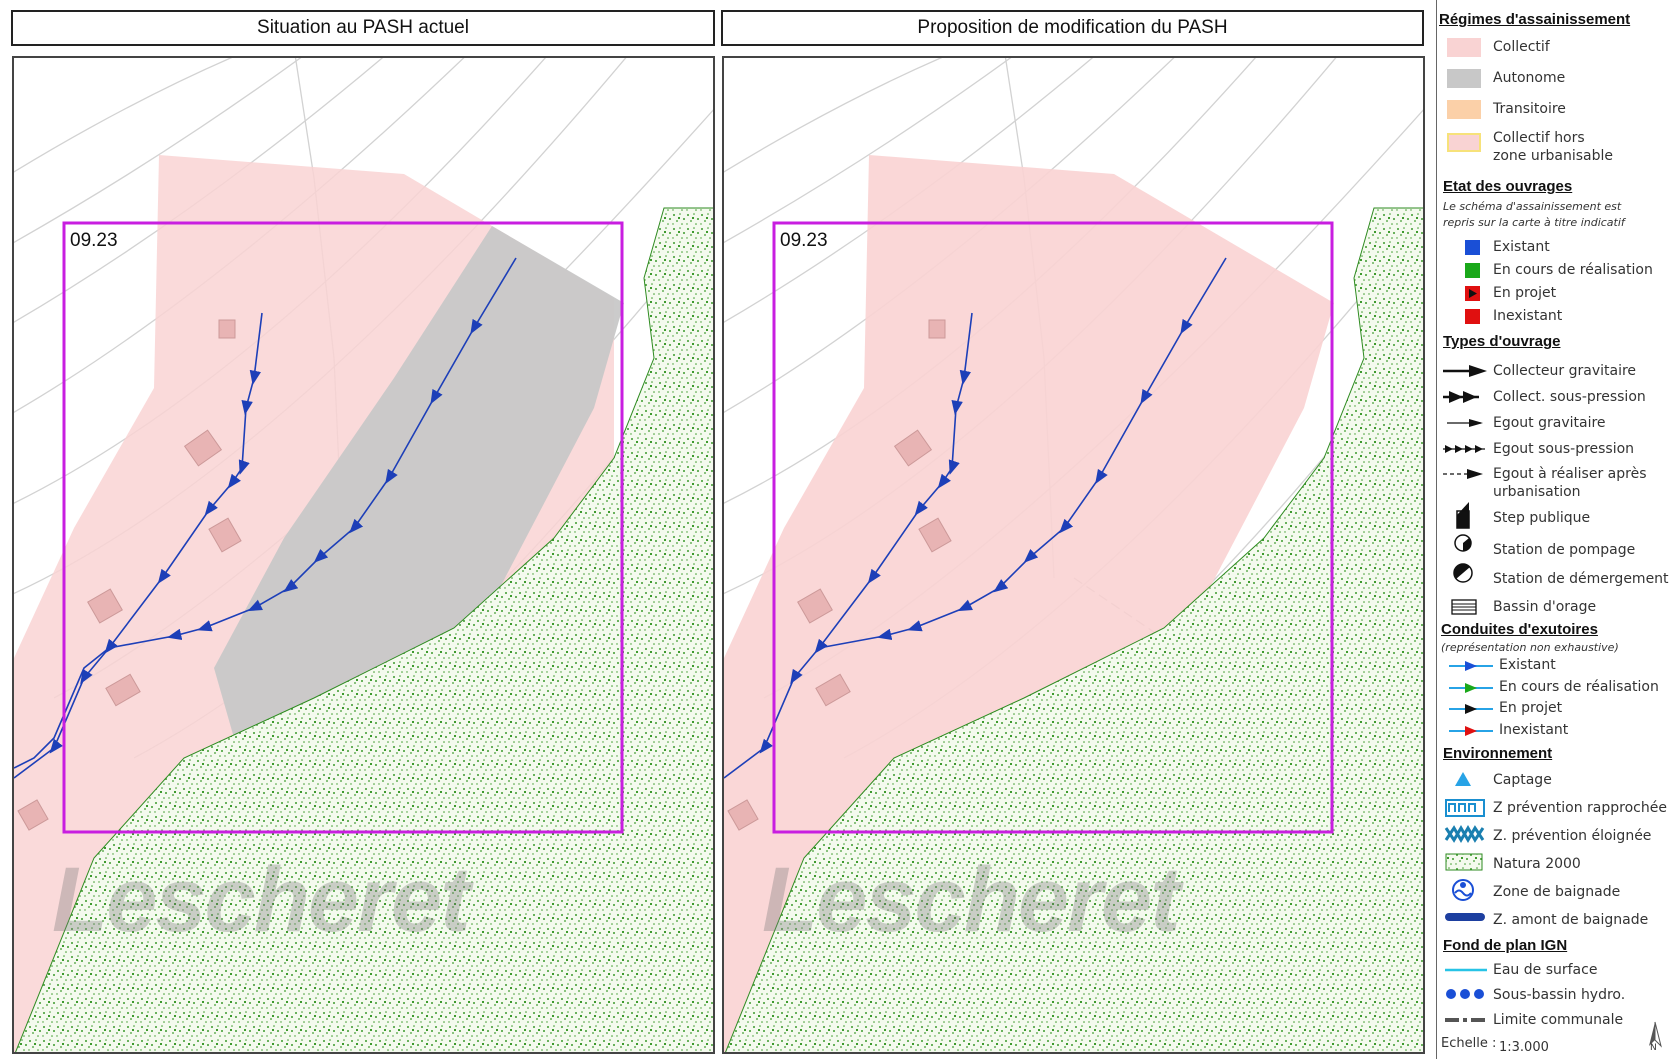 The width and height of the screenshot is (1672, 1059). Describe the element at coordinates (1508, 186) in the screenshot. I see `legend-heading-etat: Etat des ouvrages` at that location.